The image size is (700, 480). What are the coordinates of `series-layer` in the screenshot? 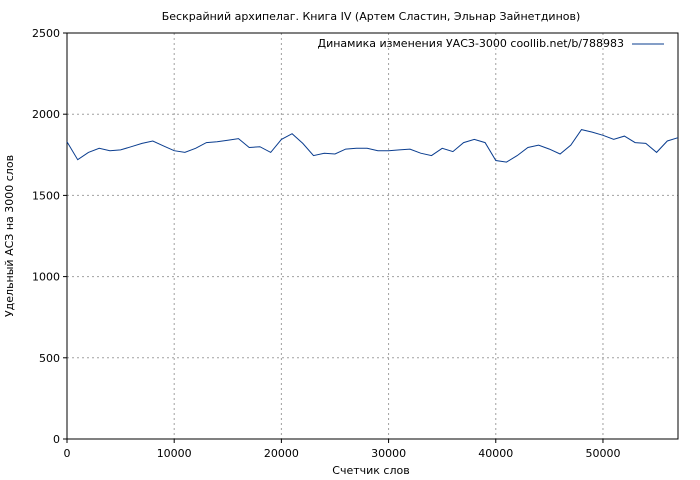 It's located at (372, 146).